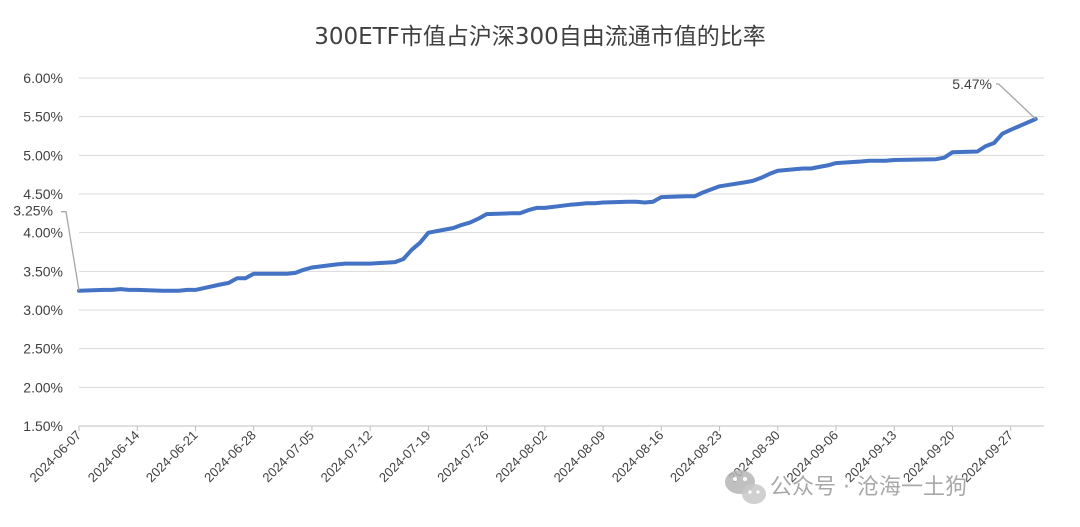 The width and height of the screenshot is (1080, 527). Describe the element at coordinates (230, 457) in the screenshot. I see `x-tick-label: 2024-06-28` at that location.